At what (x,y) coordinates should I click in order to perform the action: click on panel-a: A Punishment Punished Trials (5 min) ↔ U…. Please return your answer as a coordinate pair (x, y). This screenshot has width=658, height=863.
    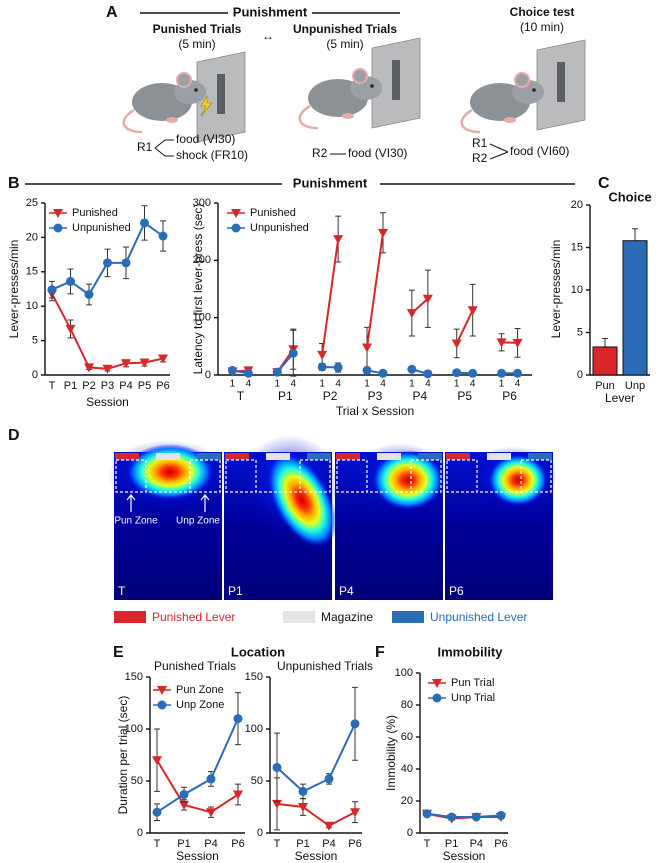
    Looking at the image, I should click on (346, 84).